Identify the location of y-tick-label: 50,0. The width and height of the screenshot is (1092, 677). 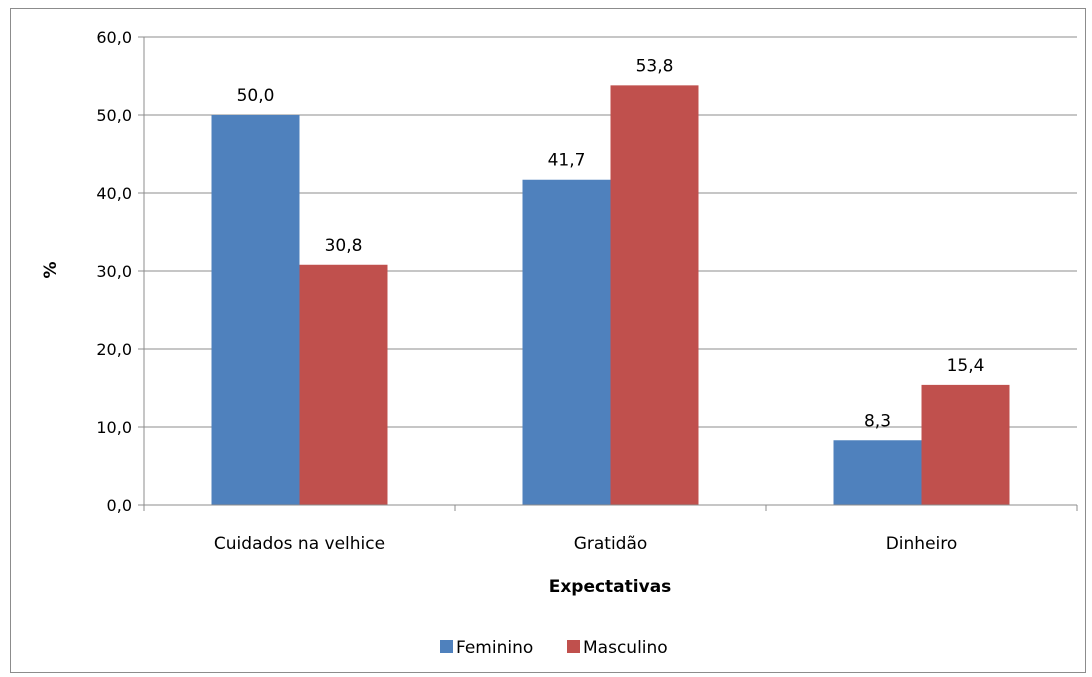
(114, 115).